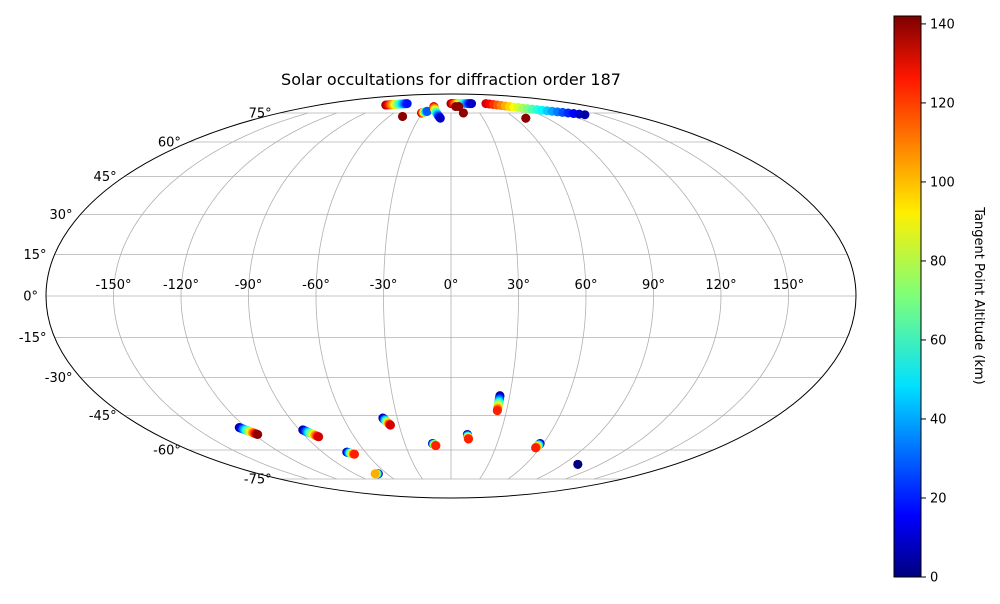  I want to click on longitude-tick-label: -120°, so click(181, 285).